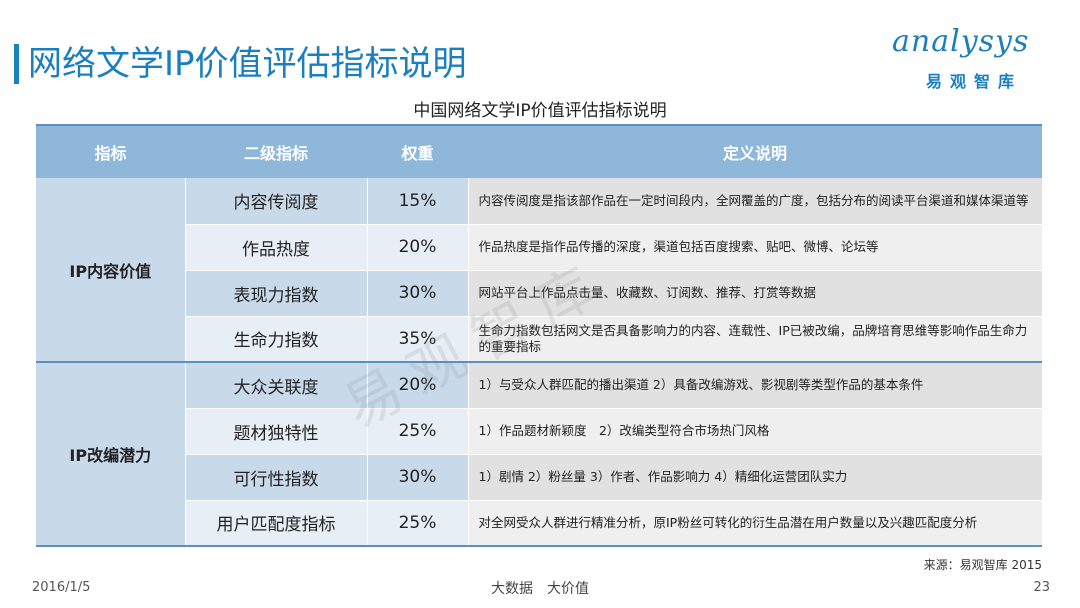 Image resolution: width=1080 pixels, height=608 pixels. What do you see at coordinates (110, 151) in the screenshot?
I see `column-header: 指标` at bounding box center [110, 151].